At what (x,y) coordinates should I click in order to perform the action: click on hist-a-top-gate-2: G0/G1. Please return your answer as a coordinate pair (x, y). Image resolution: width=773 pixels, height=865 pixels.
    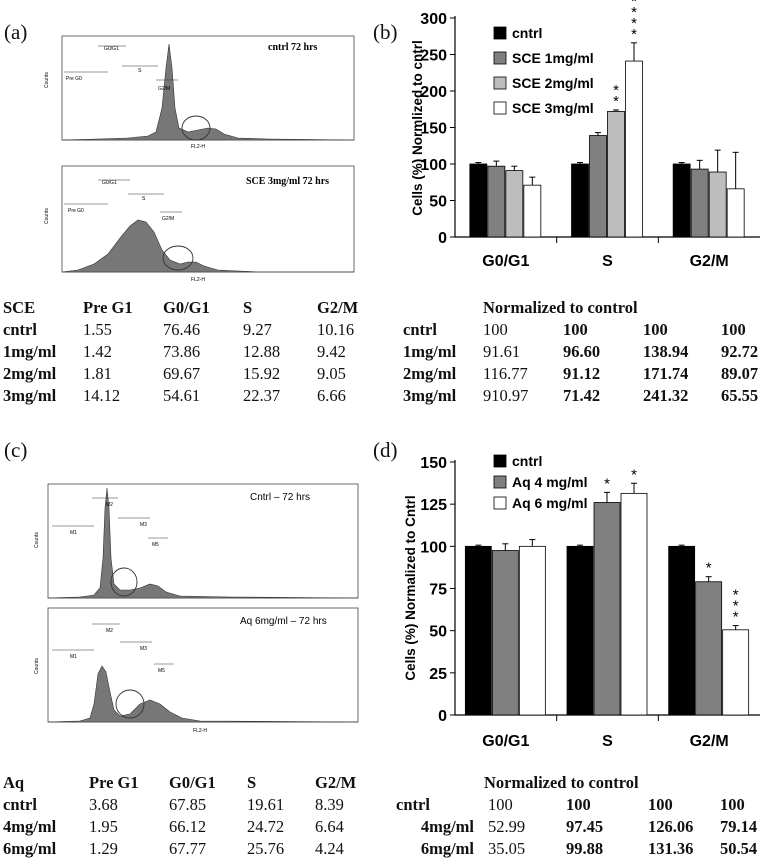
    Looking at the image, I should click on (111, 49).